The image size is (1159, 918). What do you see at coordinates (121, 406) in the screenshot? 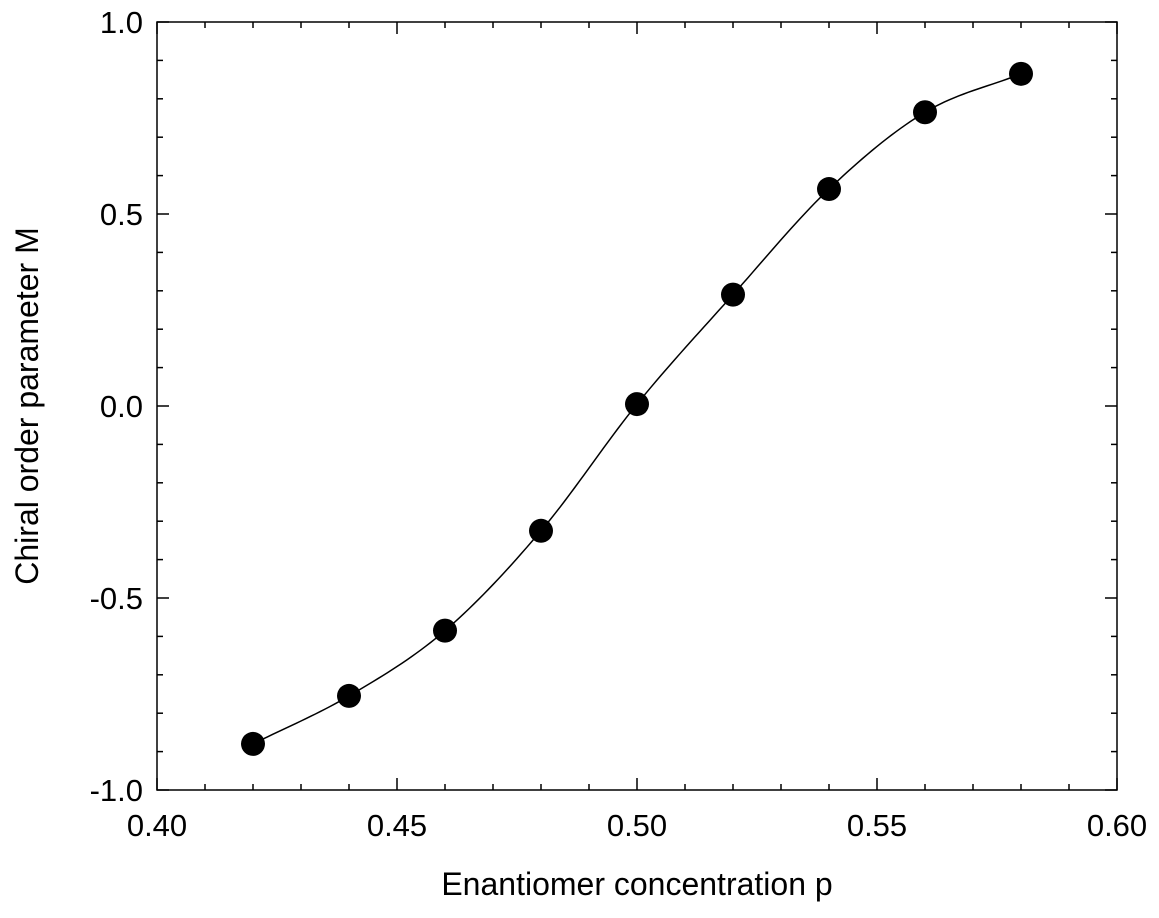
I see `y-tick-label: 0.0` at bounding box center [121, 406].